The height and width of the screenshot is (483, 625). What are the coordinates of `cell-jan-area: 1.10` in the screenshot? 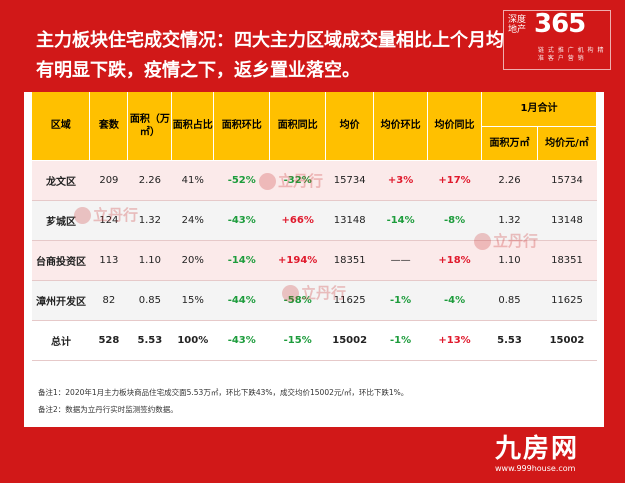 It's located at (509, 260).